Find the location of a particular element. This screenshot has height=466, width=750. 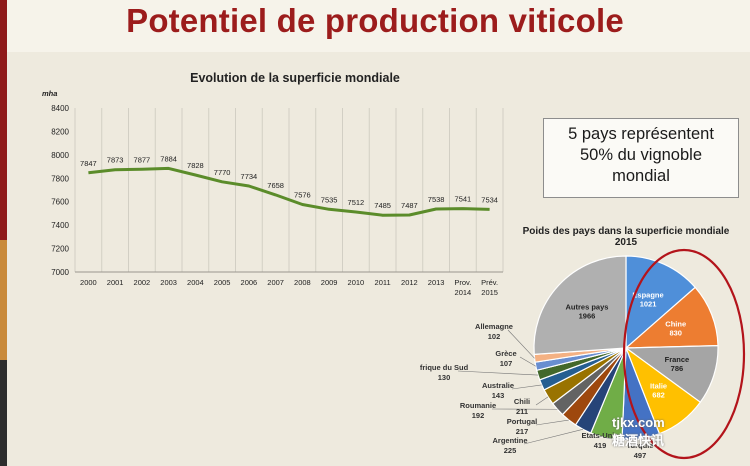

data-label: 7658 is located at coordinates (275, 185).